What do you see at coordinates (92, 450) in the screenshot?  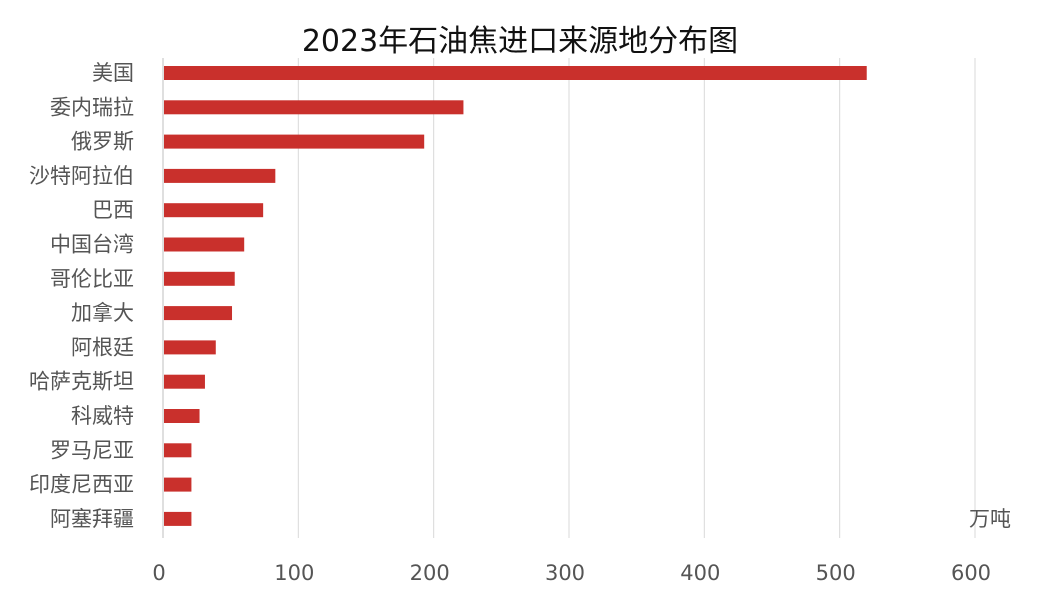 I see `category-label: 罗马尼亚` at bounding box center [92, 450].